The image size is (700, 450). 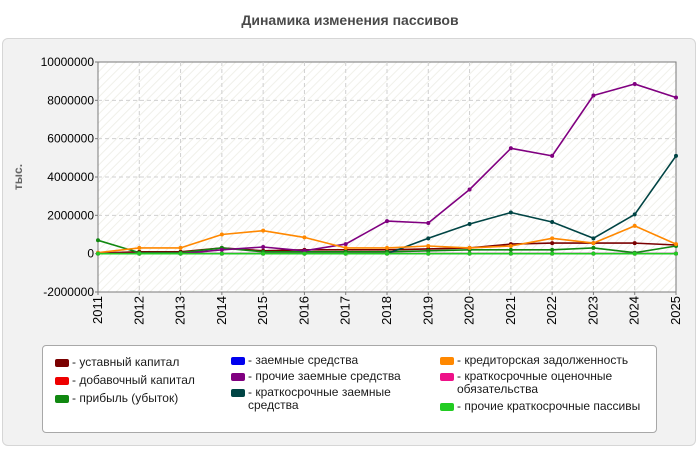 What do you see at coordinates (70, 215) in the screenshot?
I see `y-tick-label: 2000000` at bounding box center [70, 215].